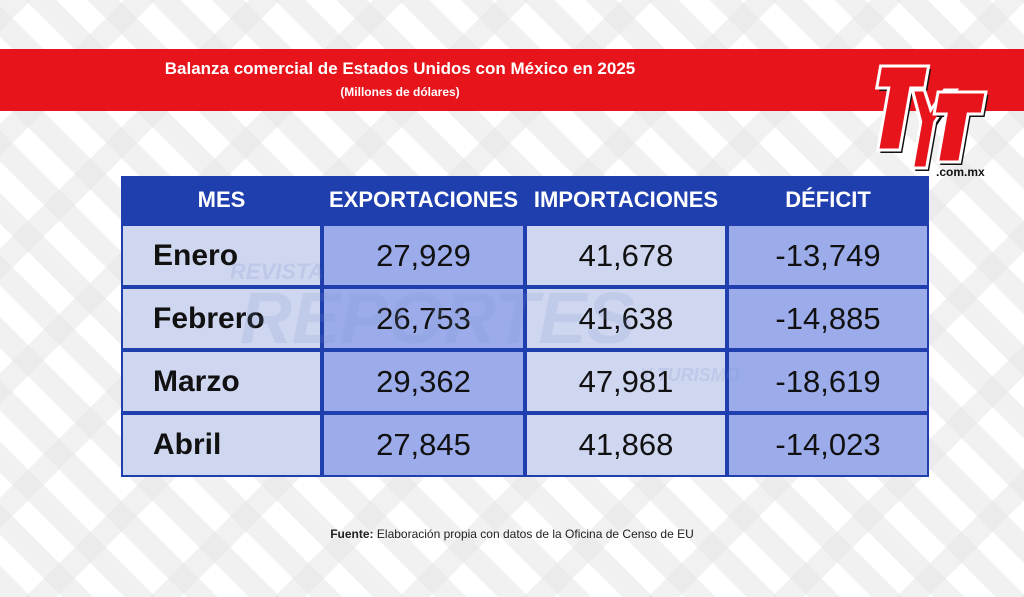 The width and height of the screenshot is (1024, 597). I want to click on chart-subtitle: (Millones de dólares), so click(400, 92).